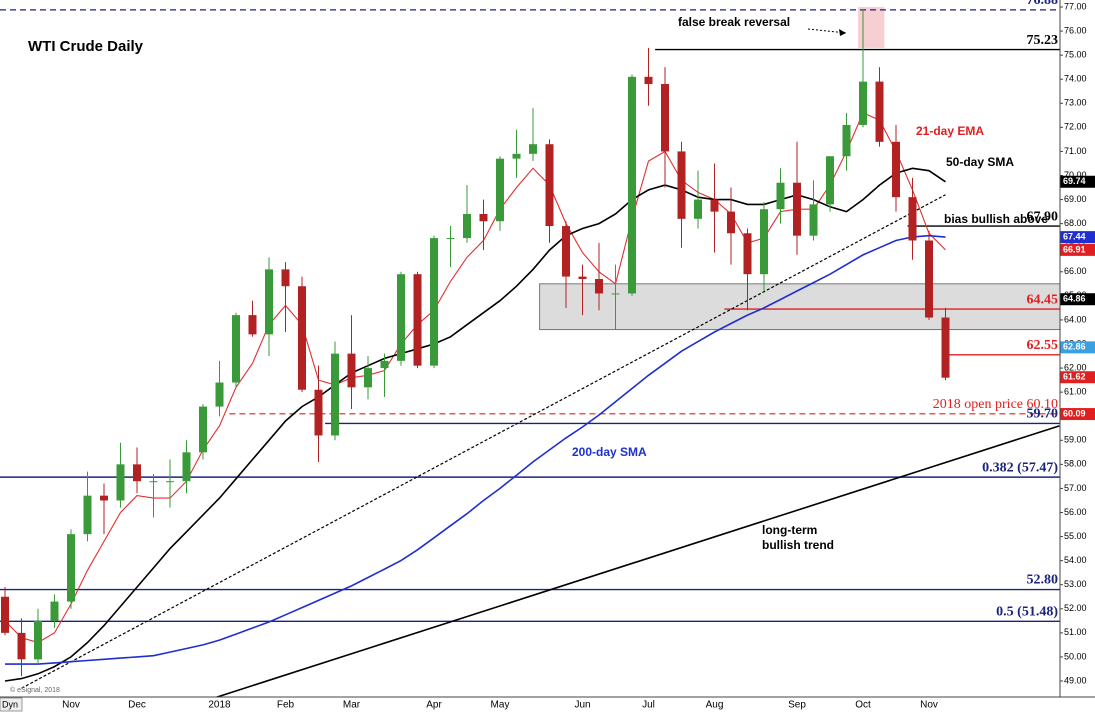 Image resolution: width=1095 pixels, height=713 pixels. What do you see at coordinates (1075, 680) in the screenshot?
I see `y-tick-label: 49.00` at bounding box center [1075, 680].